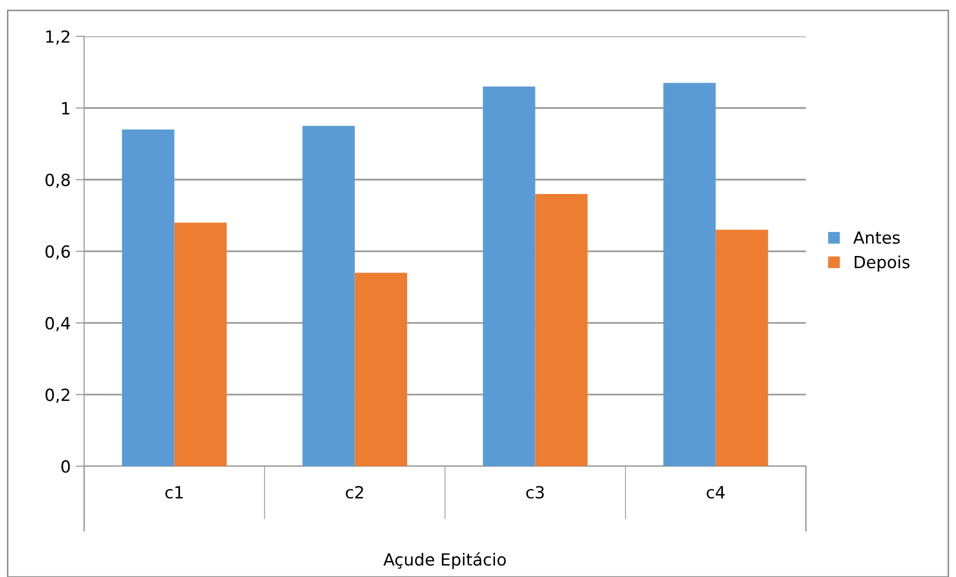 Image resolution: width=956 pixels, height=577 pixels. Describe the element at coordinates (444, 560) in the screenshot. I see `x-axis-title: Açude Epitácio` at that location.